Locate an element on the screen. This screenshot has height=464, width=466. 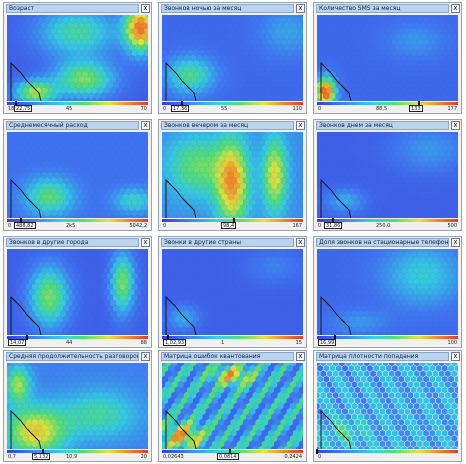
panel-title: Средняя продолжительность разговоров is located at coordinates (72, 356).